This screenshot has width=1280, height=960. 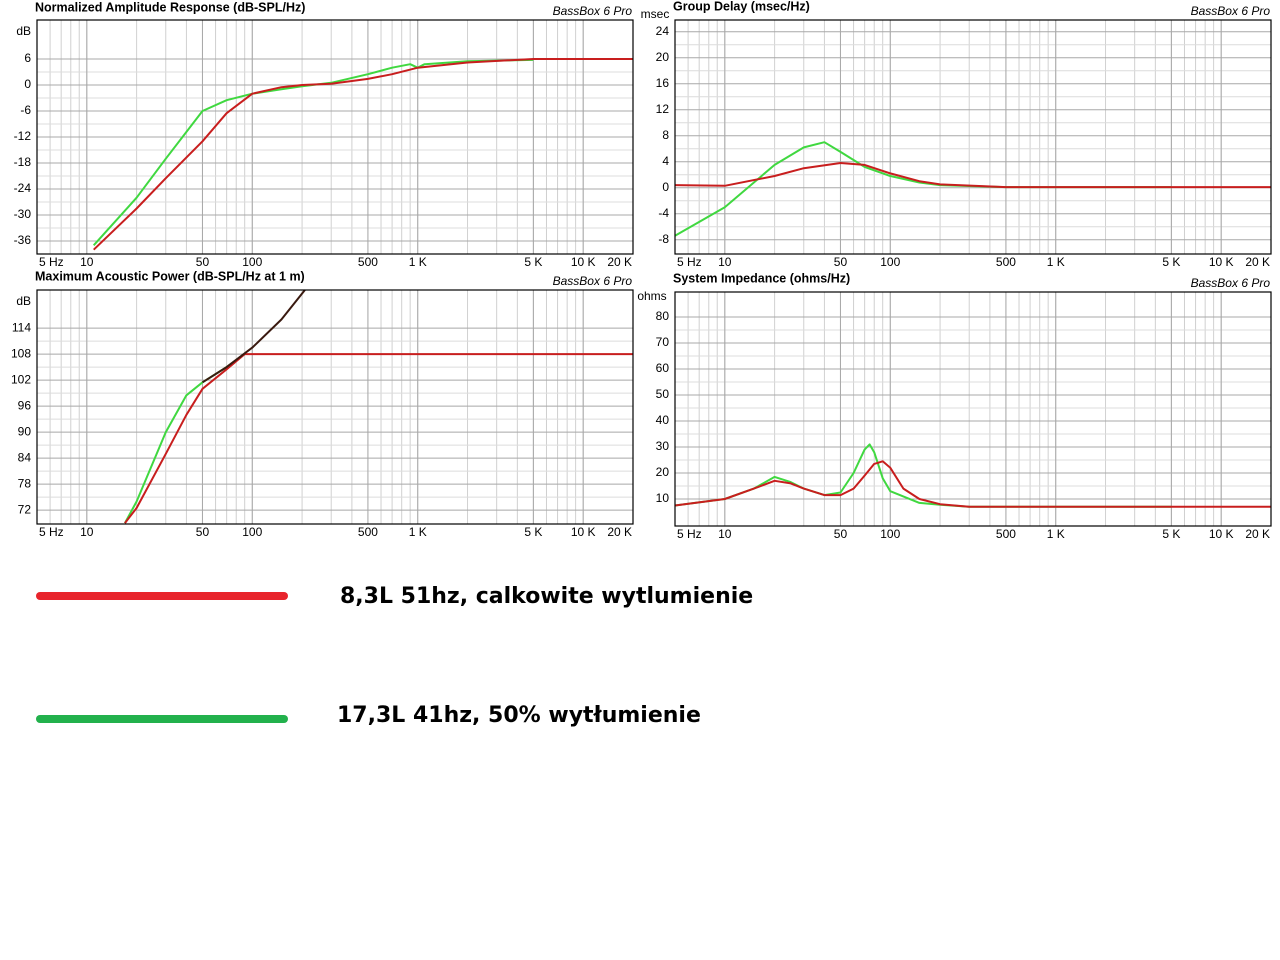 What do you see at coordinates (23, 136) in the screenshot?
I see `y-tick-label: -12` at bounding box center [23, 136].